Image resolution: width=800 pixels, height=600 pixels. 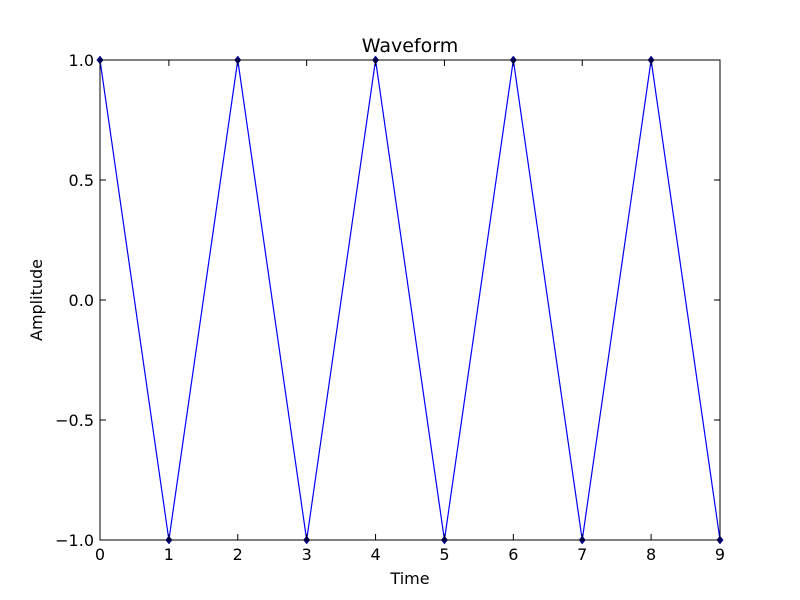 What do you see at coordinates (513, 554) in the screenshot?
I see `x-tick-label: 6` at bounding box center [513, 554].